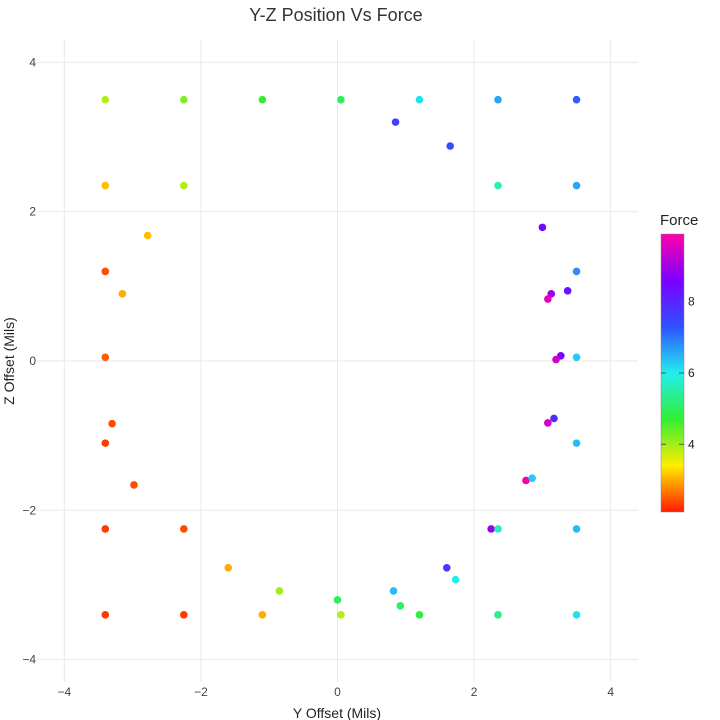 Image resolution: width=720 pixels, height=720 pixels. I want to click on colorbar-title: Force, so click(679, 220).